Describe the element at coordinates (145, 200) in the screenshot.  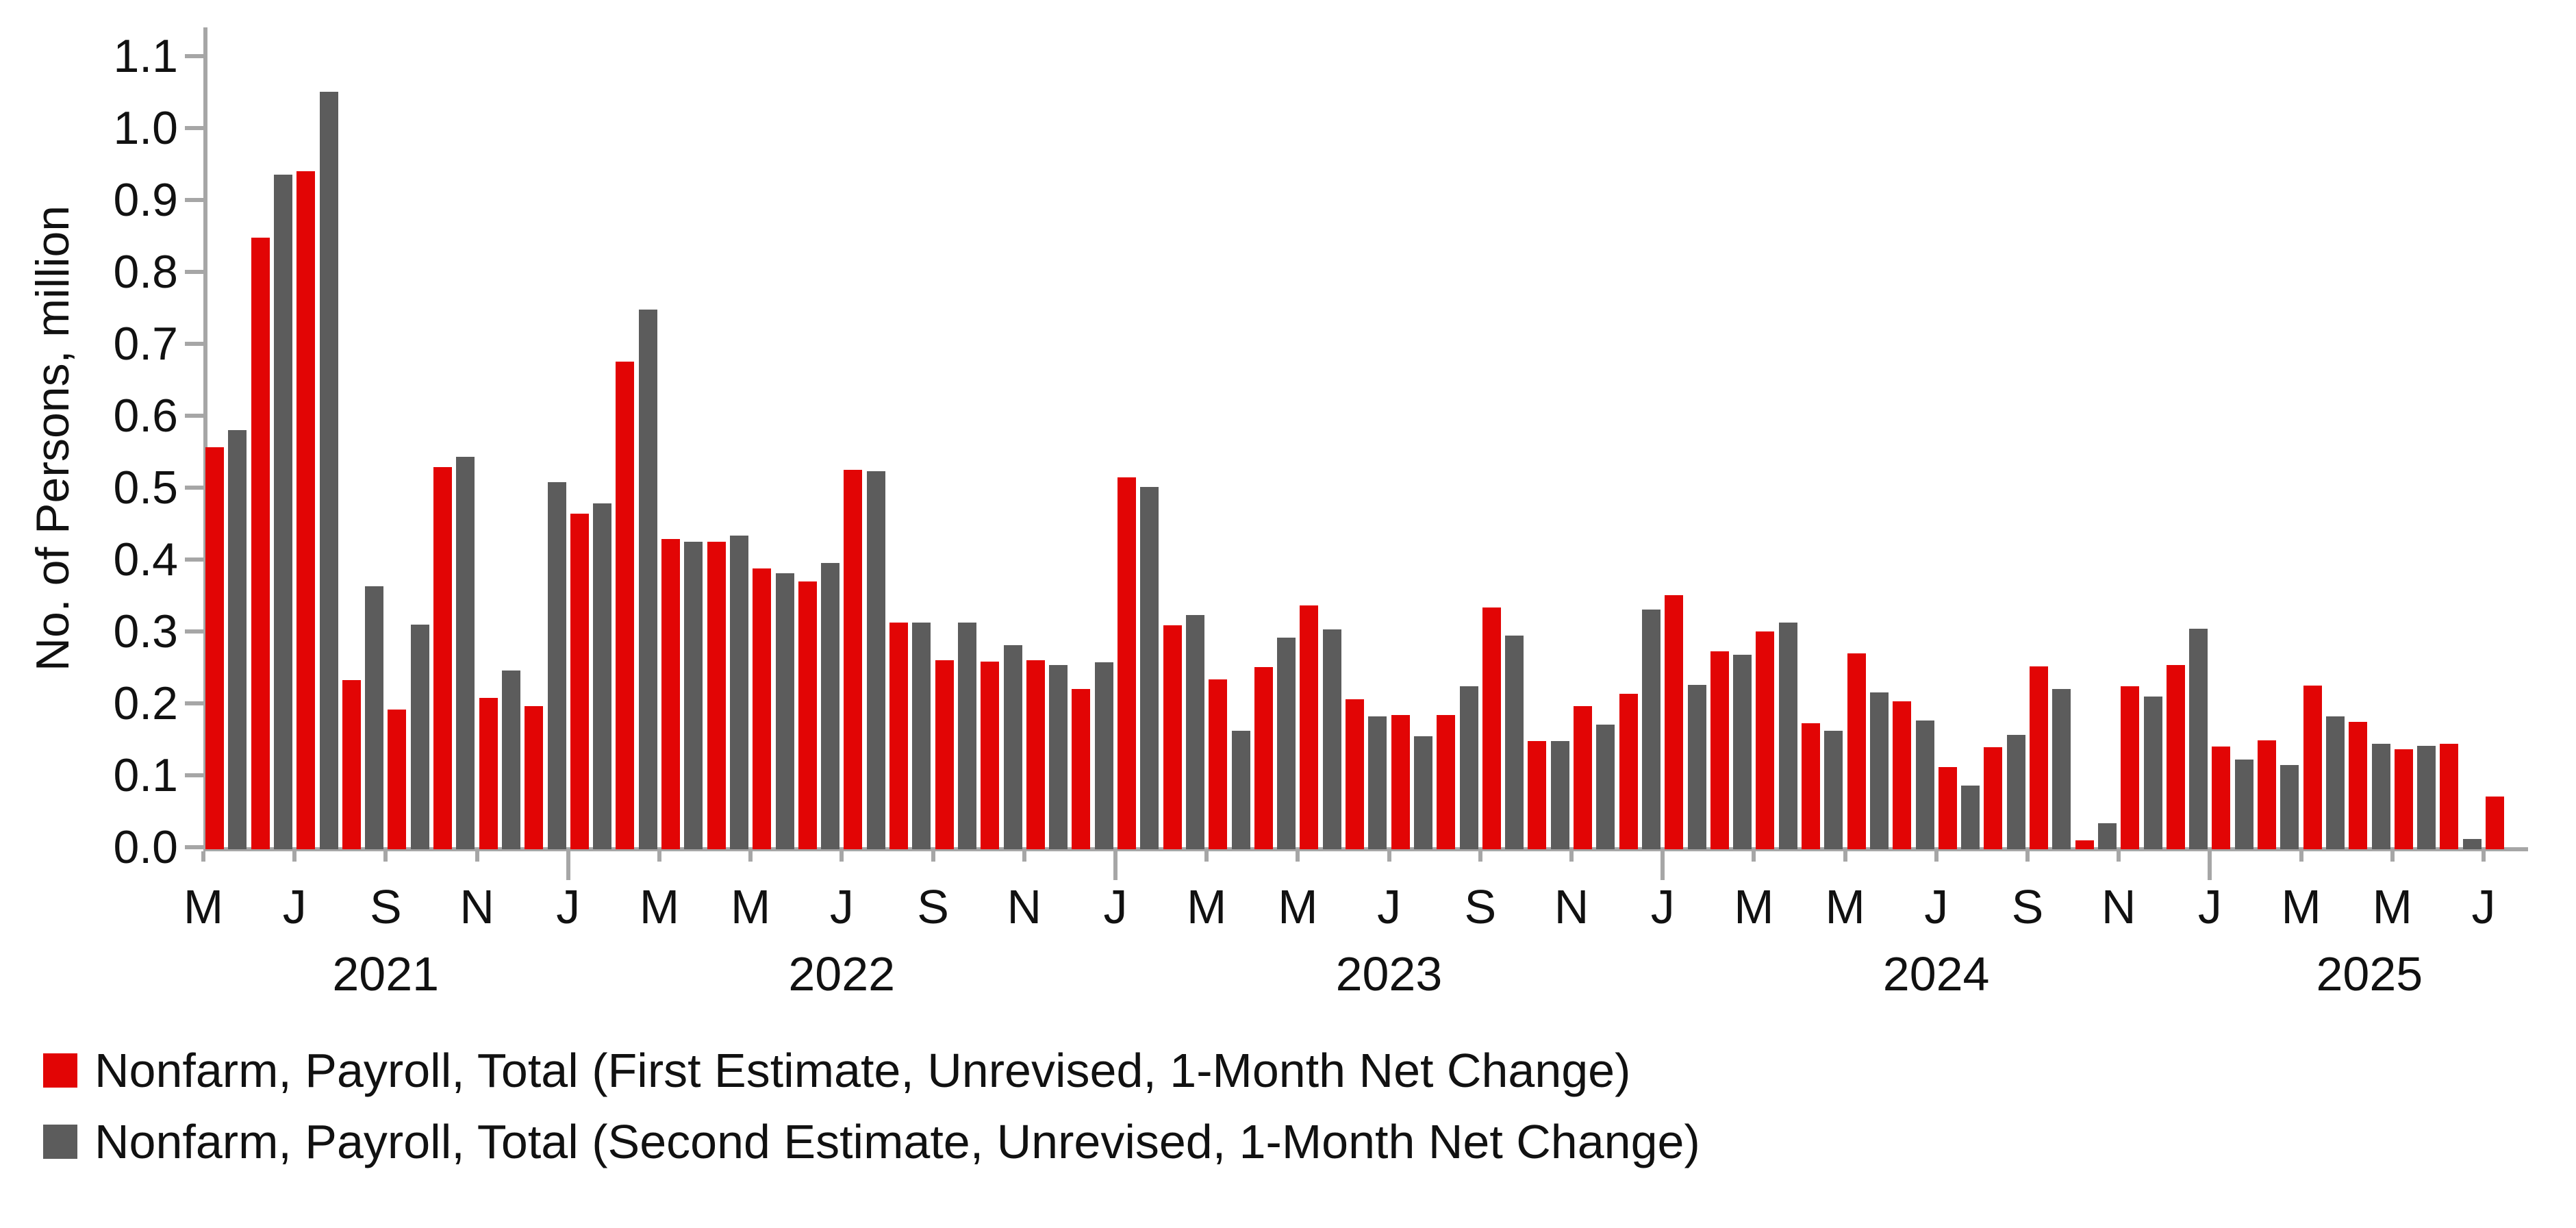
I see `y-axis-tick-label: 0.9` at that location.